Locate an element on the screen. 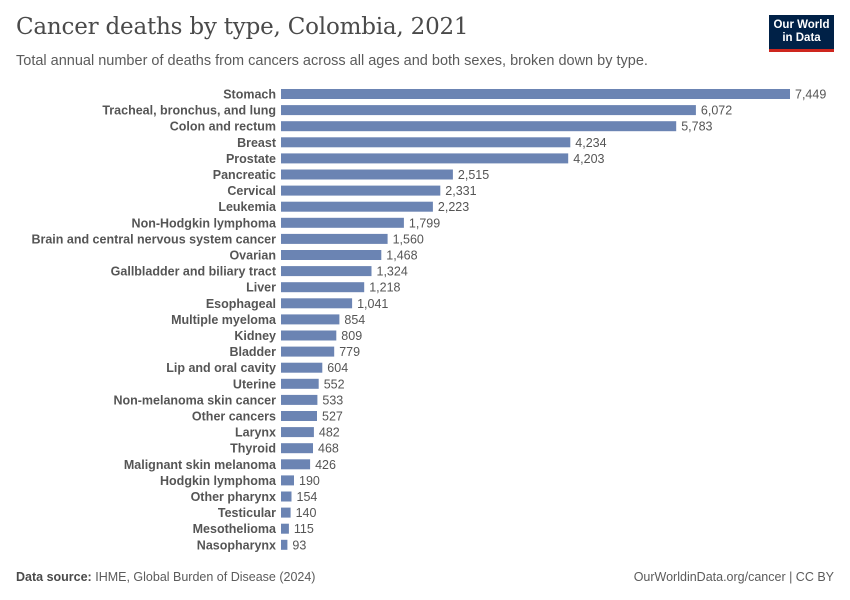 The image size is (850, 600). category-label: Tracheal, bronchus, and lung is located at coordinates (189, 111).